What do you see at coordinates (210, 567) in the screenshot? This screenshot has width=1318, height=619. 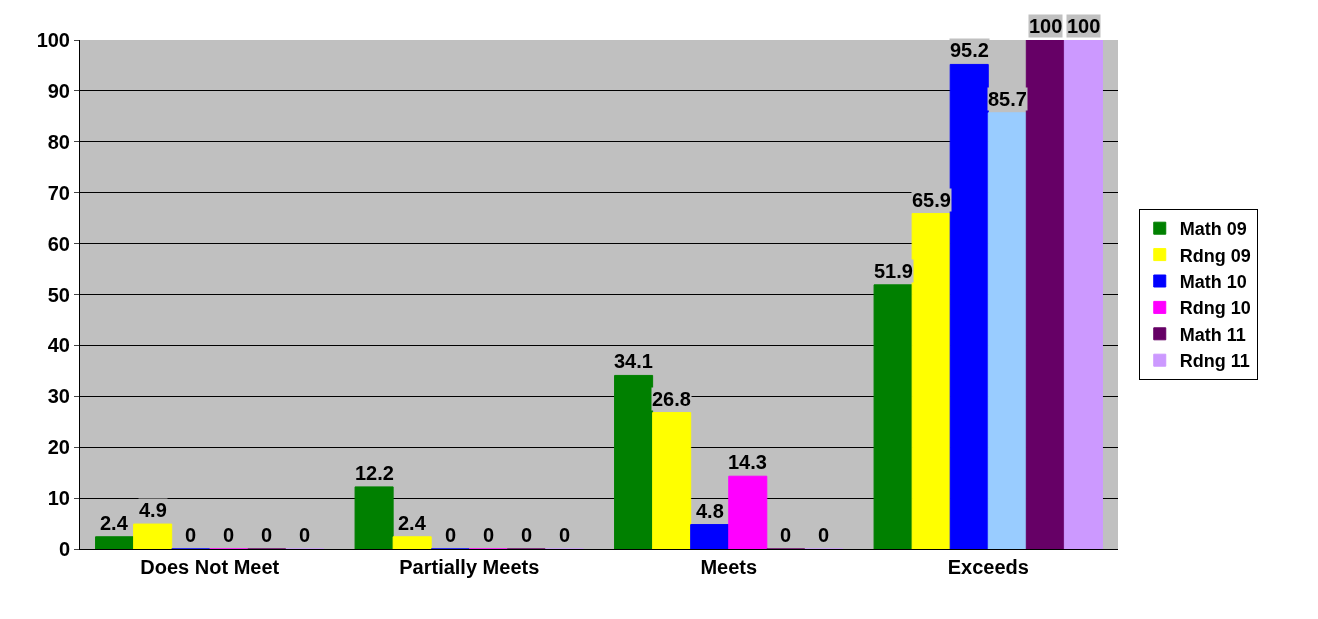 I see `x-tick-label: Does Not Meet` at bounding box center [210, 567].